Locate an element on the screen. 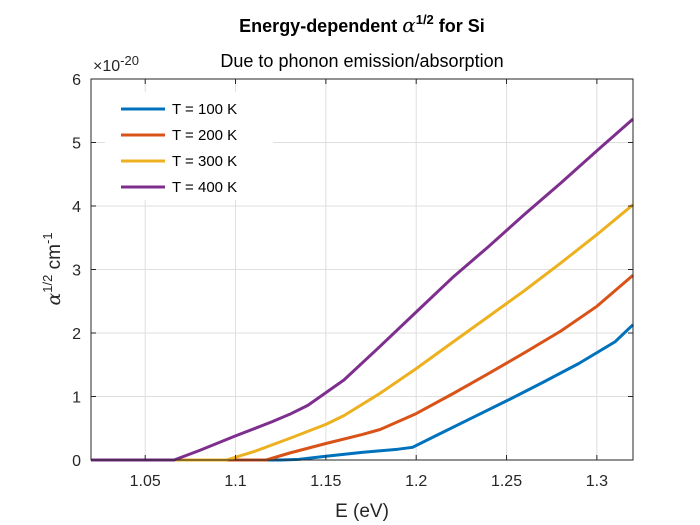 The height and width of the screenshot is (525, 700). x-axis-label: E (eV) is located at coordinates (362, 511).